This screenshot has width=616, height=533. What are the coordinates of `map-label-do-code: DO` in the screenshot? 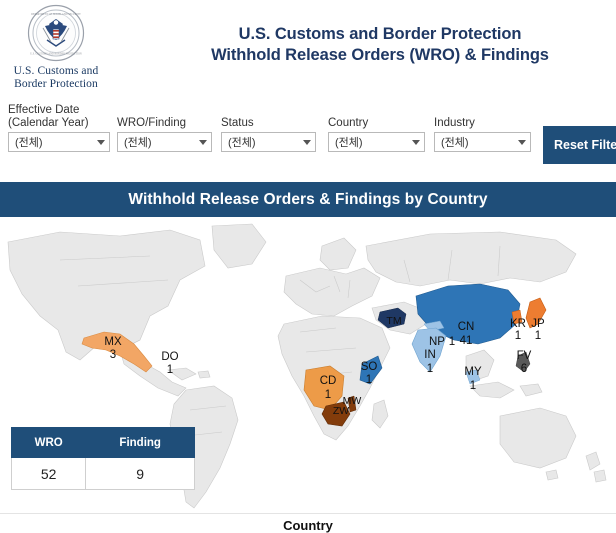 It's located at (169, 357).